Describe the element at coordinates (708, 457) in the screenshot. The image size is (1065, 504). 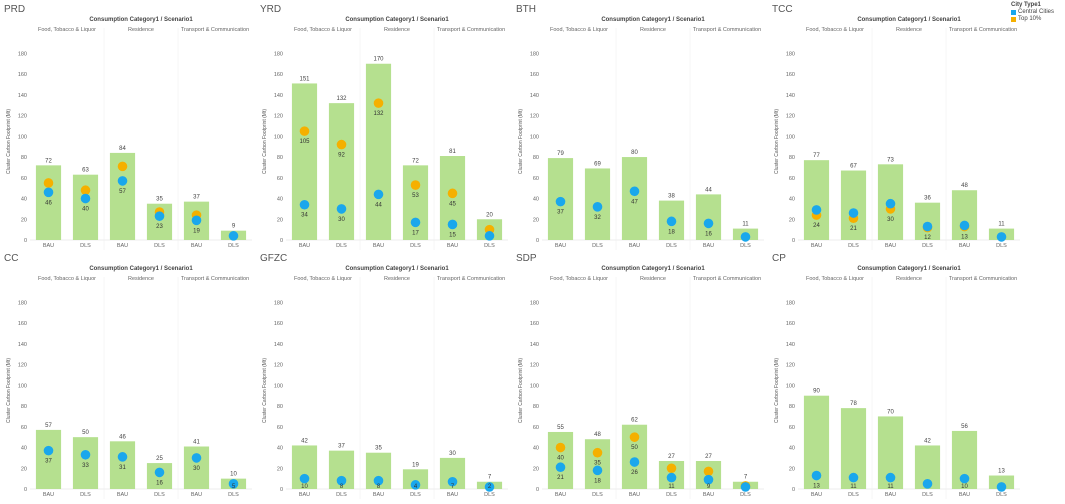
I see `bar-value-label: 27` at that location.